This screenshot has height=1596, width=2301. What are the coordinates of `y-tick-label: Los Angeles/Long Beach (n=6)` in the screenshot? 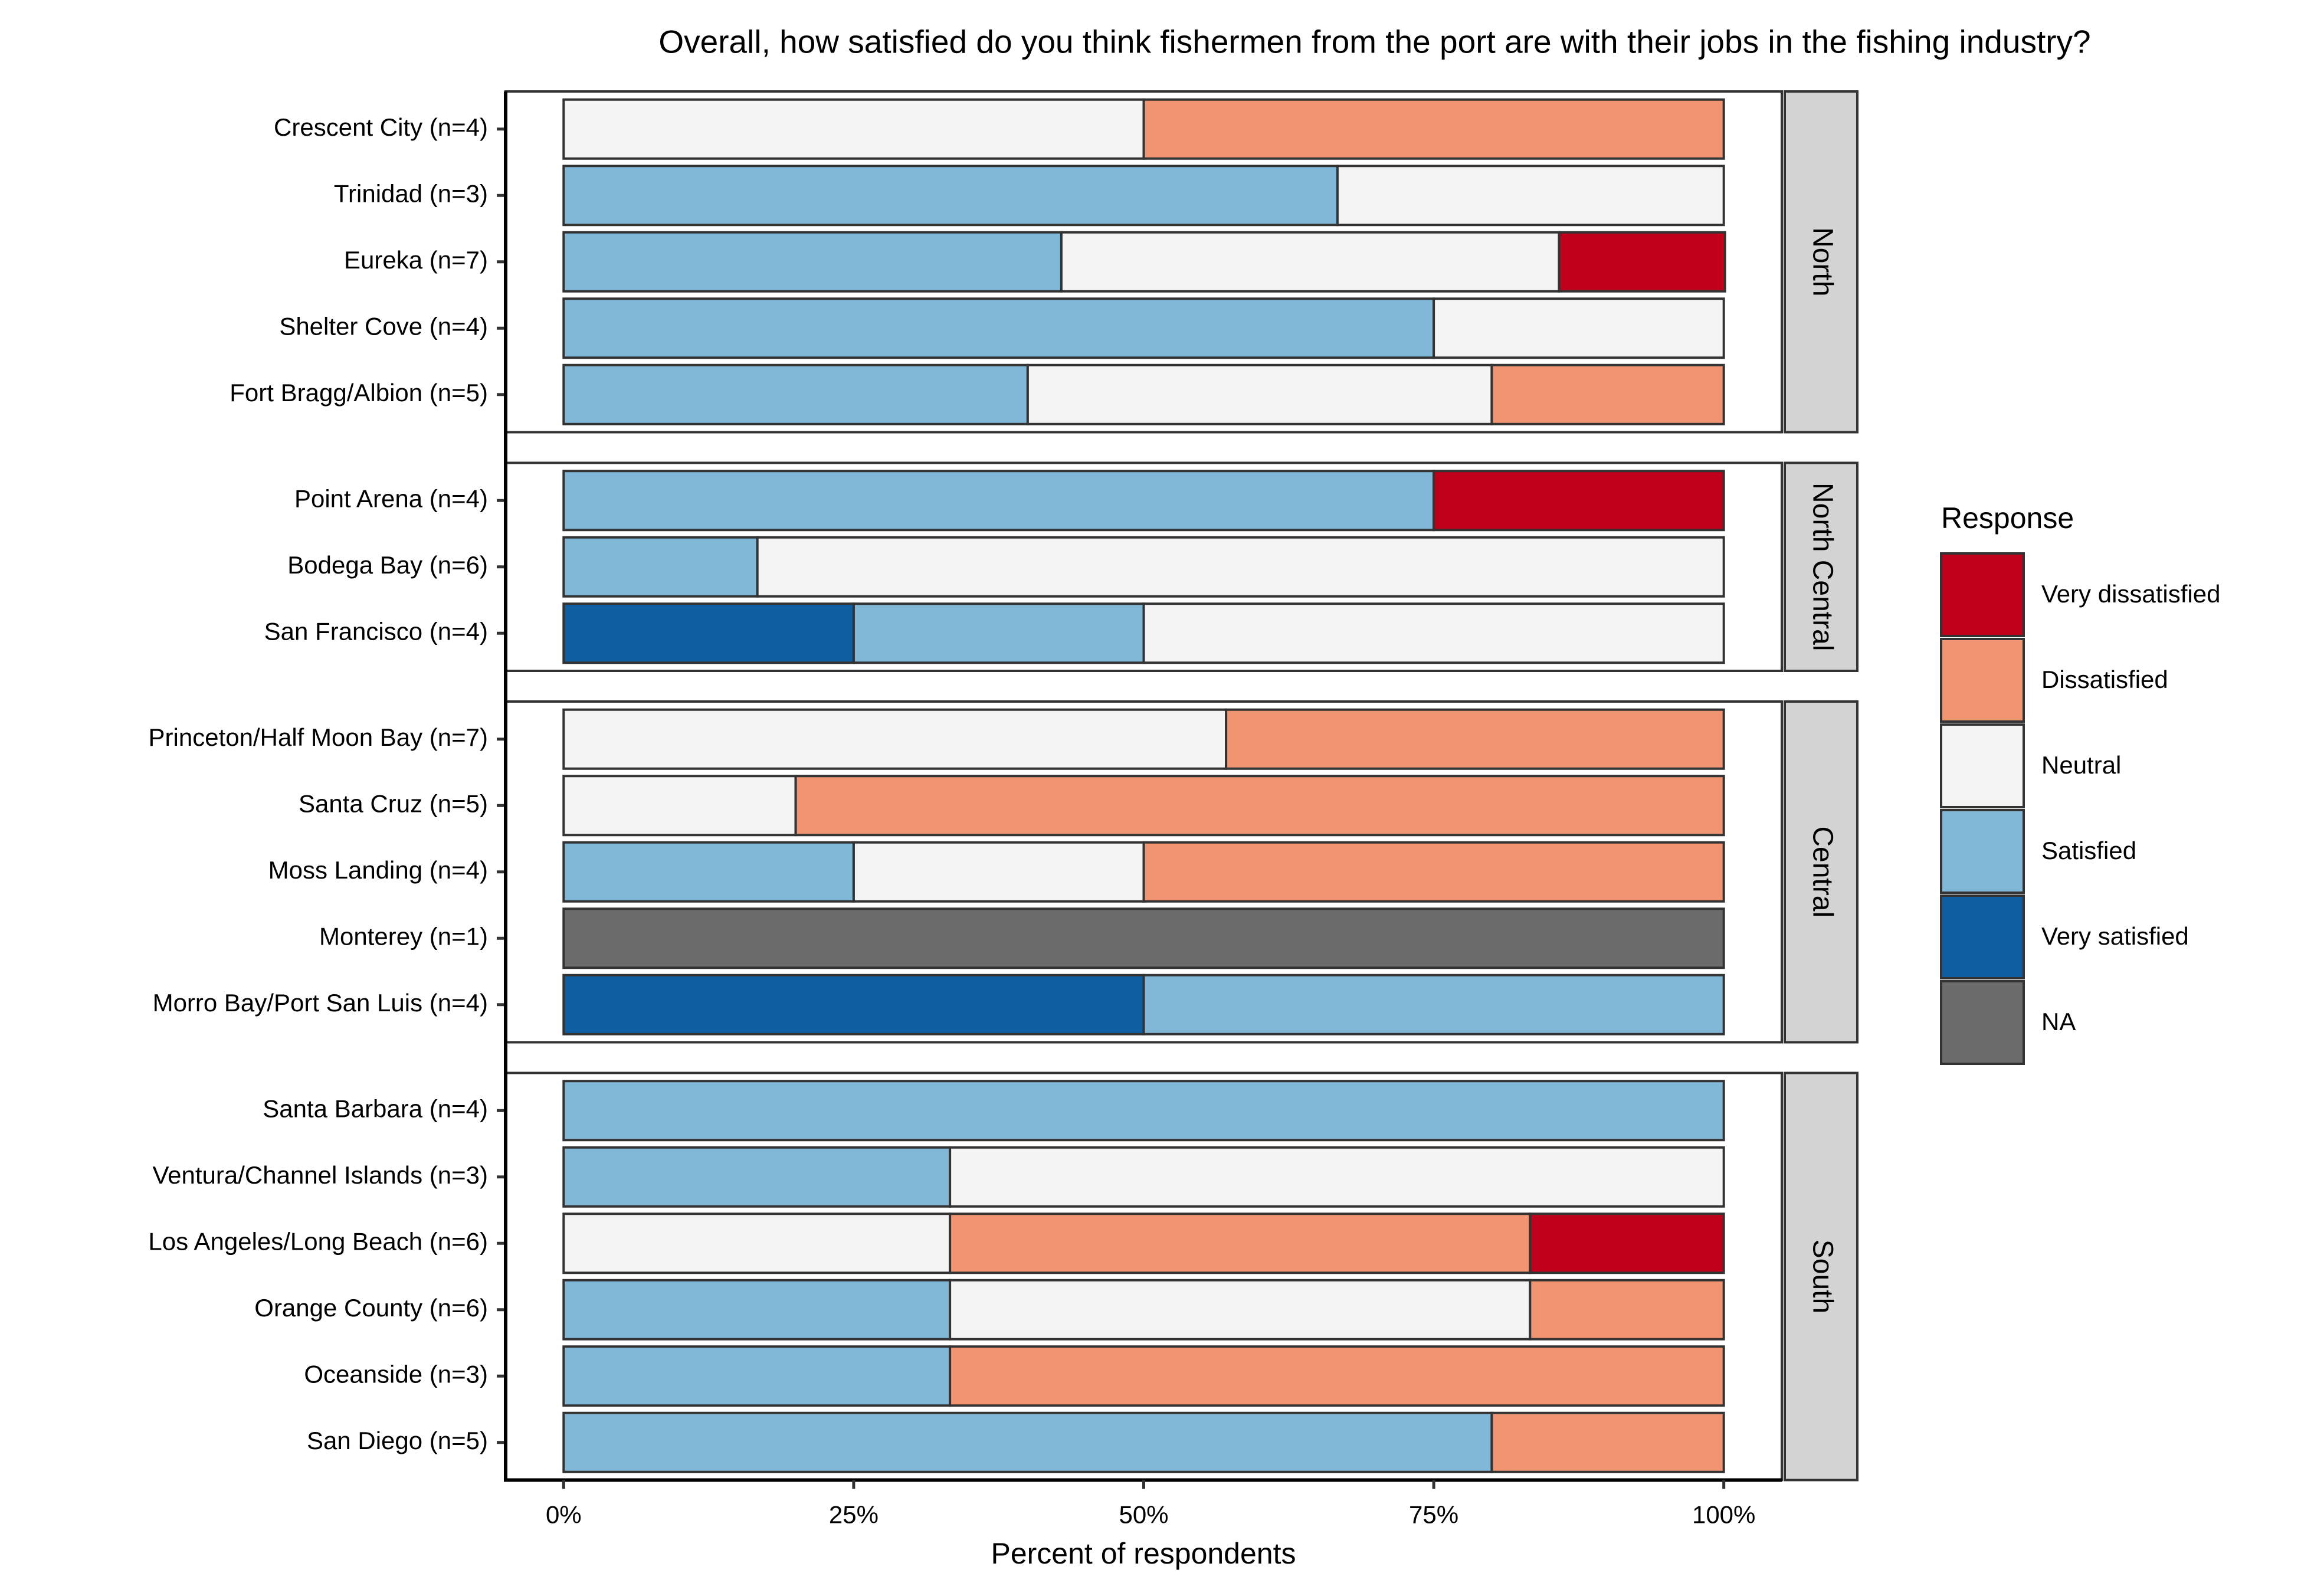 It's located at (318, 1241).